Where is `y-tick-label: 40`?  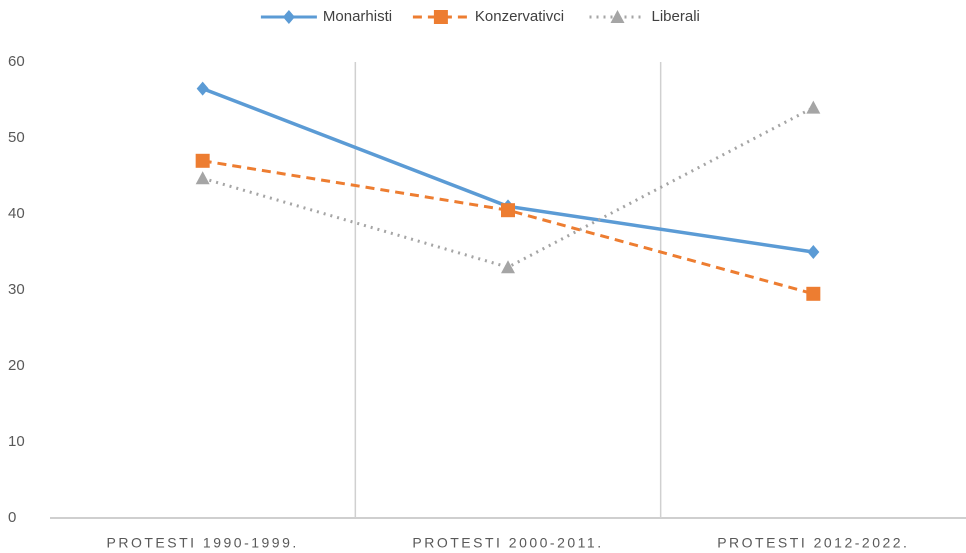
y-tick-label: 40 is located at coordinates (16, 213).